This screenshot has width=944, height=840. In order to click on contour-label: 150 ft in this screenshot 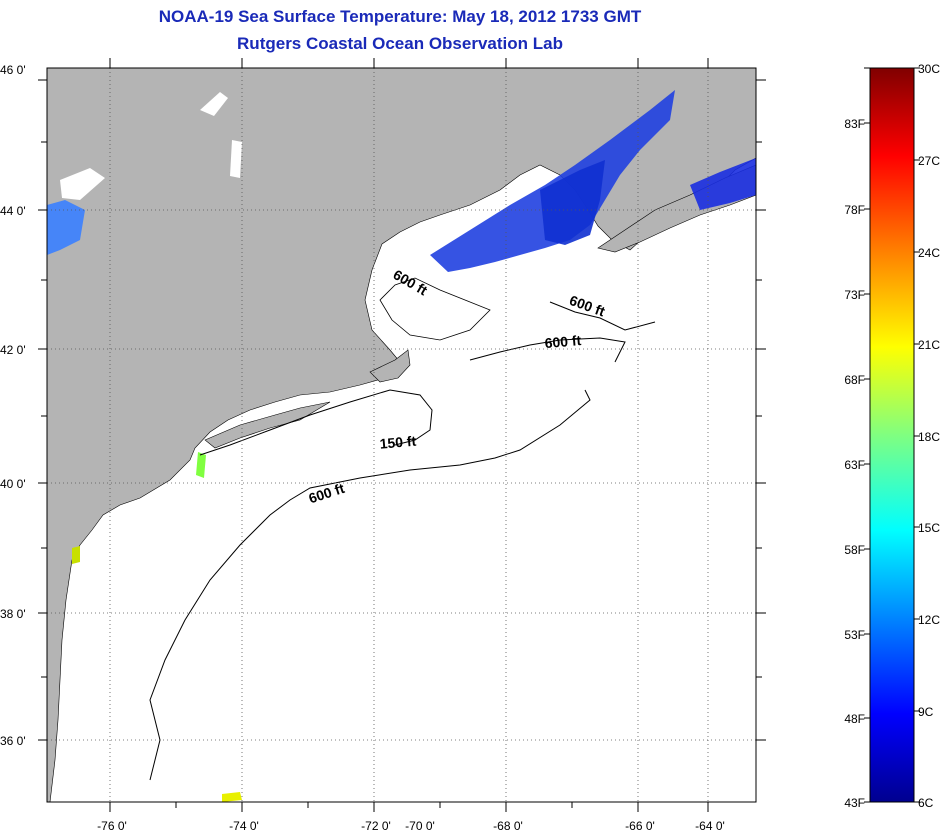, I will do `click(398, 442)`.